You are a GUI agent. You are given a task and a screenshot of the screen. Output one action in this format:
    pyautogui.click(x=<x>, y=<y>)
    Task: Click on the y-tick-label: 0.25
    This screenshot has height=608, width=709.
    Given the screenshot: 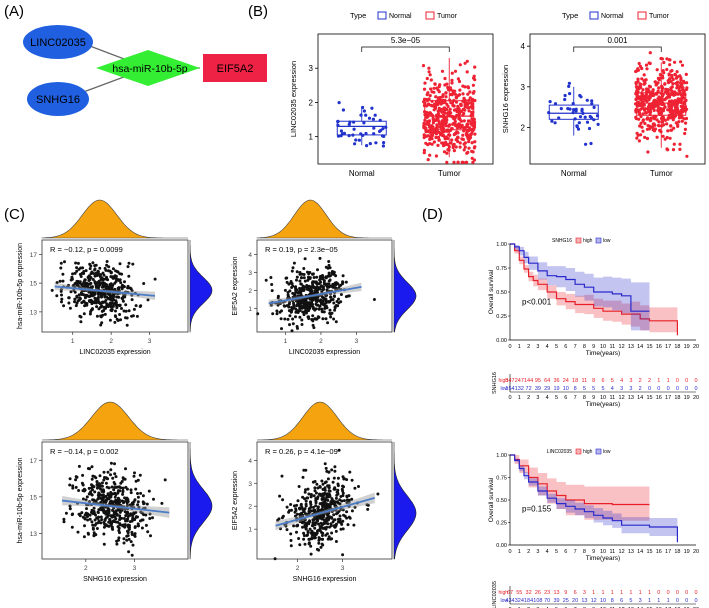 What is the action you would take?
    pyautogui.click(x=501, y=317)
    